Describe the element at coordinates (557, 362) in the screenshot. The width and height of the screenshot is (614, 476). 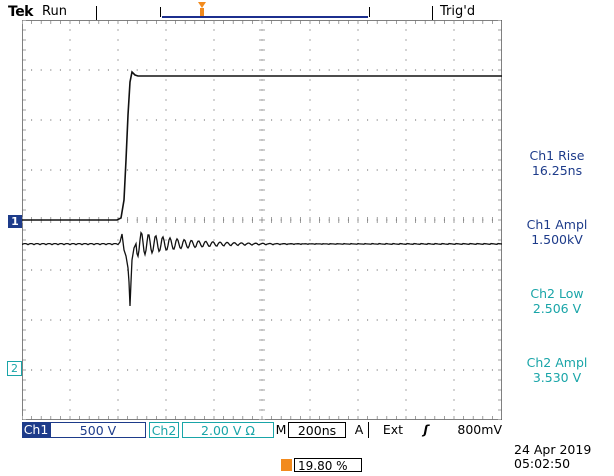
I see `measurement-label: Ch2 Ampl` at that location.